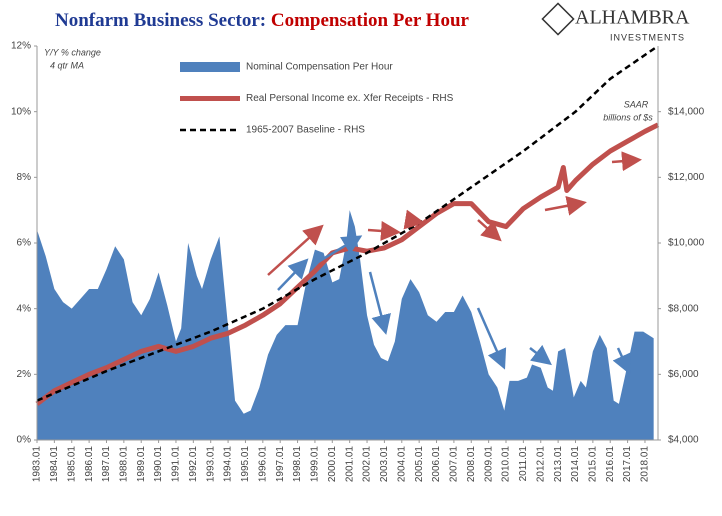 This screenshot has width=722, height=516. I want to click on title-part: Compensation Per Hour, so click(370, 20).